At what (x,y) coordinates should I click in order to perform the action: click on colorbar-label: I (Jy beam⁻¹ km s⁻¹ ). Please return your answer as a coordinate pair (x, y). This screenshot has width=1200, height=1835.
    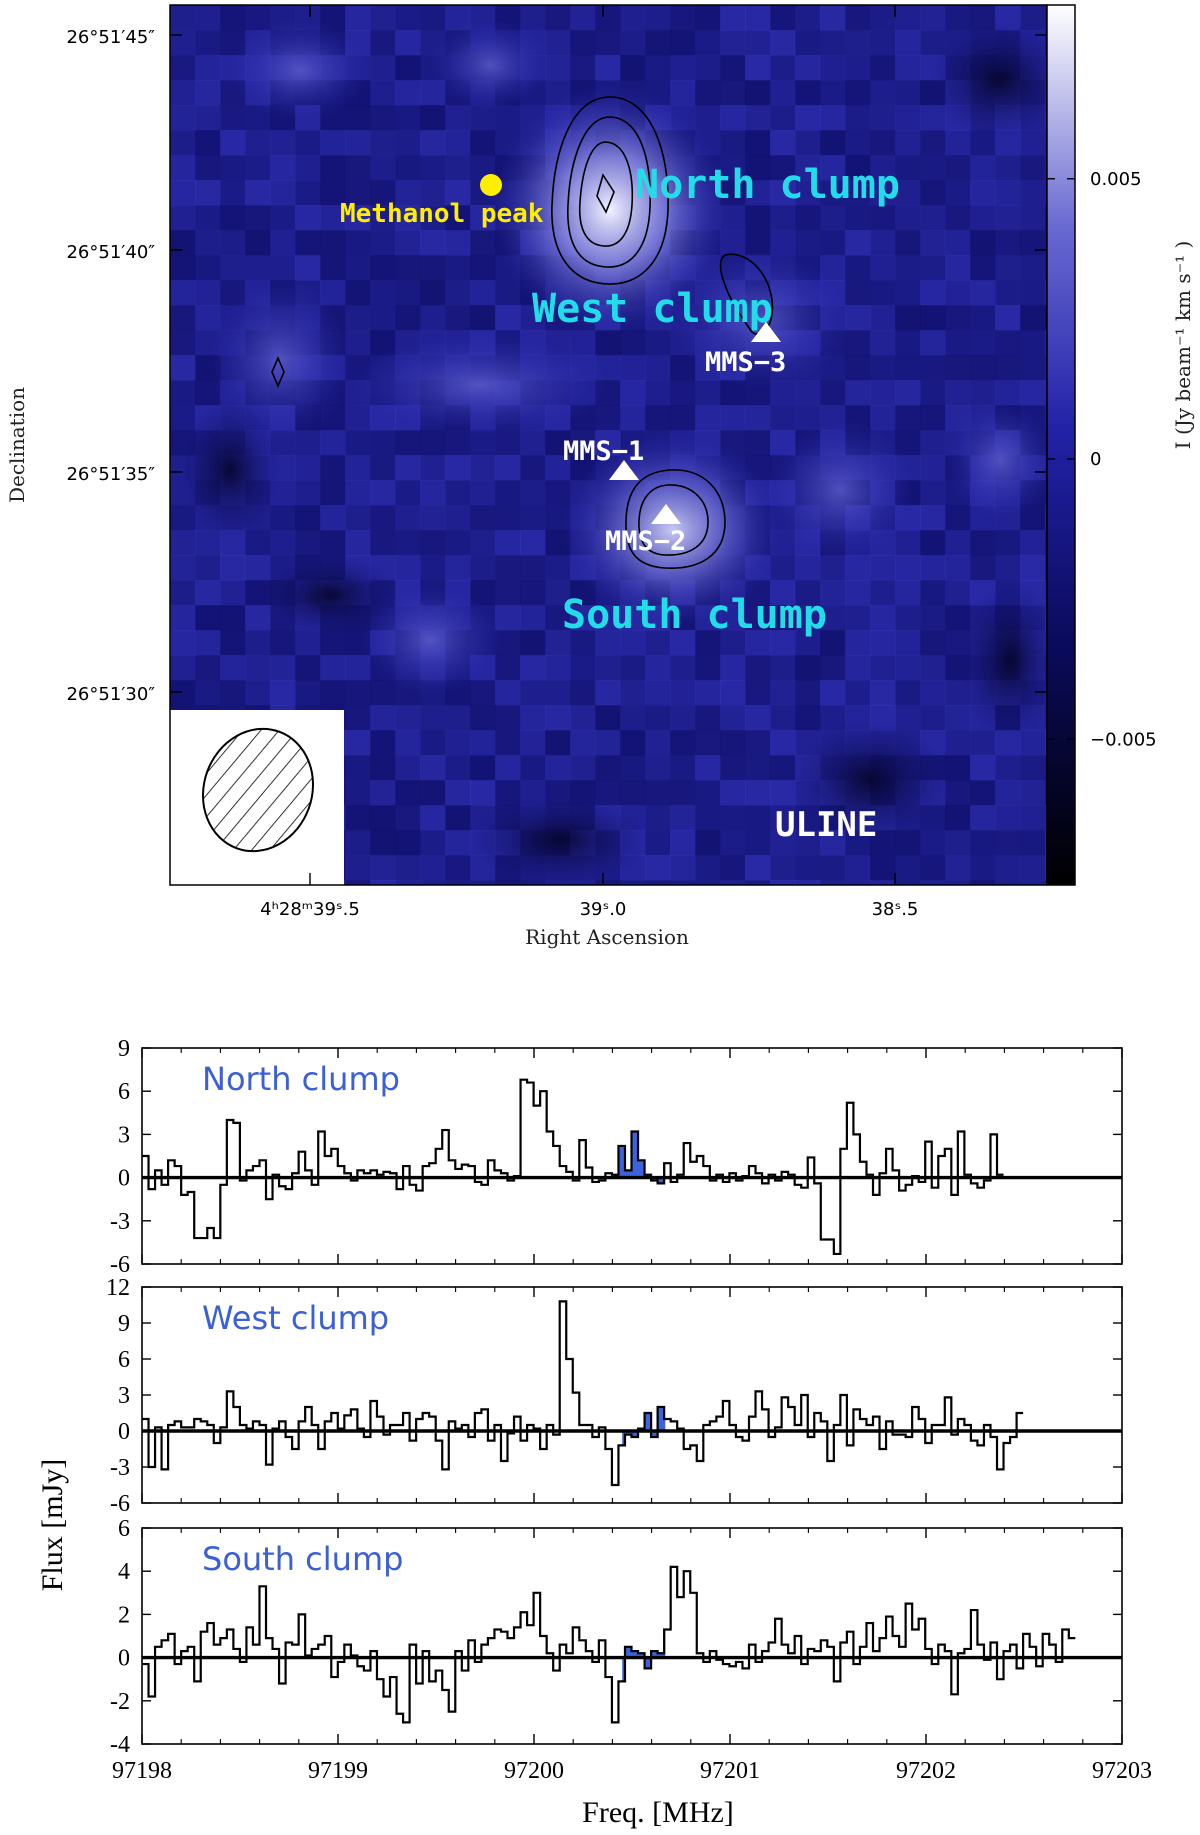
    Looking at the image, I should click on (1183, 345).